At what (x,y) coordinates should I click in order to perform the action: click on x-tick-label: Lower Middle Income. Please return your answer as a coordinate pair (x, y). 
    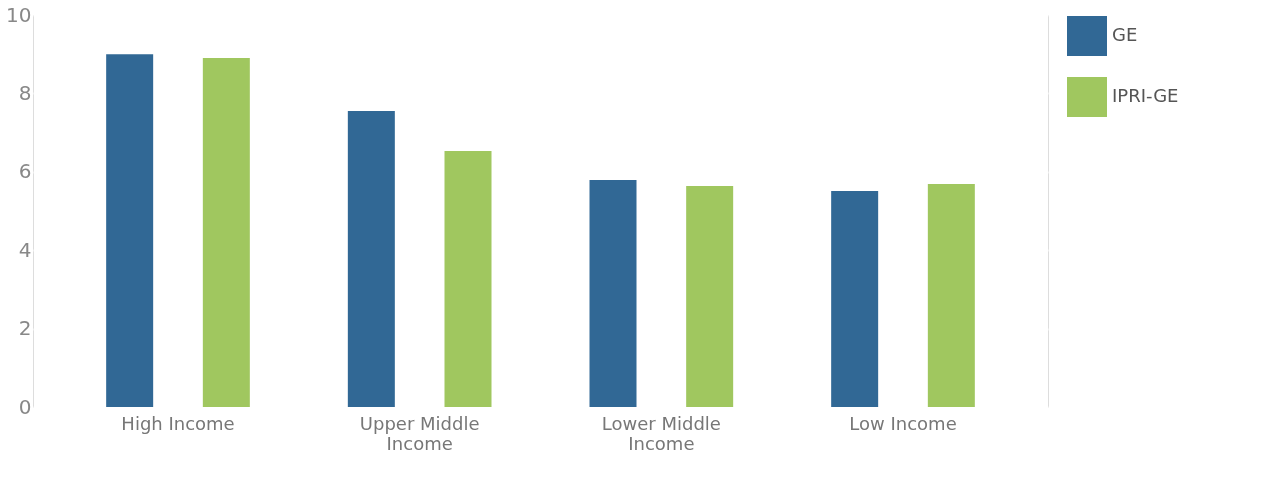
    Looking at the image, I should click on (661, 433).